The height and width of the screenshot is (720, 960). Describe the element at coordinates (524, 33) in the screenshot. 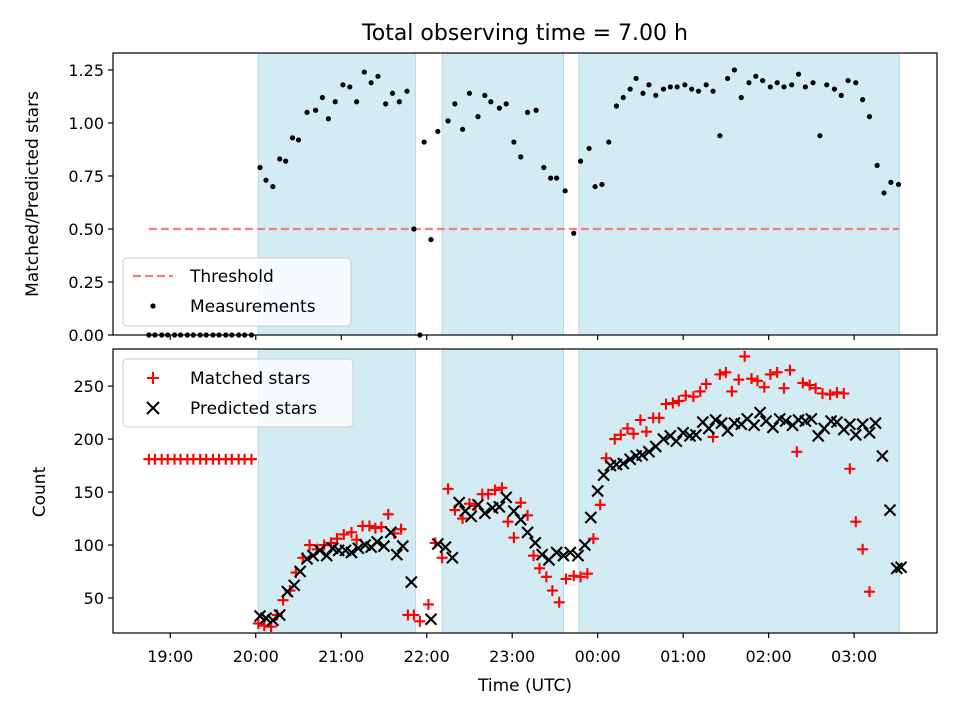

I see `chart-title: Total observing time = 7.00 h` at that location.